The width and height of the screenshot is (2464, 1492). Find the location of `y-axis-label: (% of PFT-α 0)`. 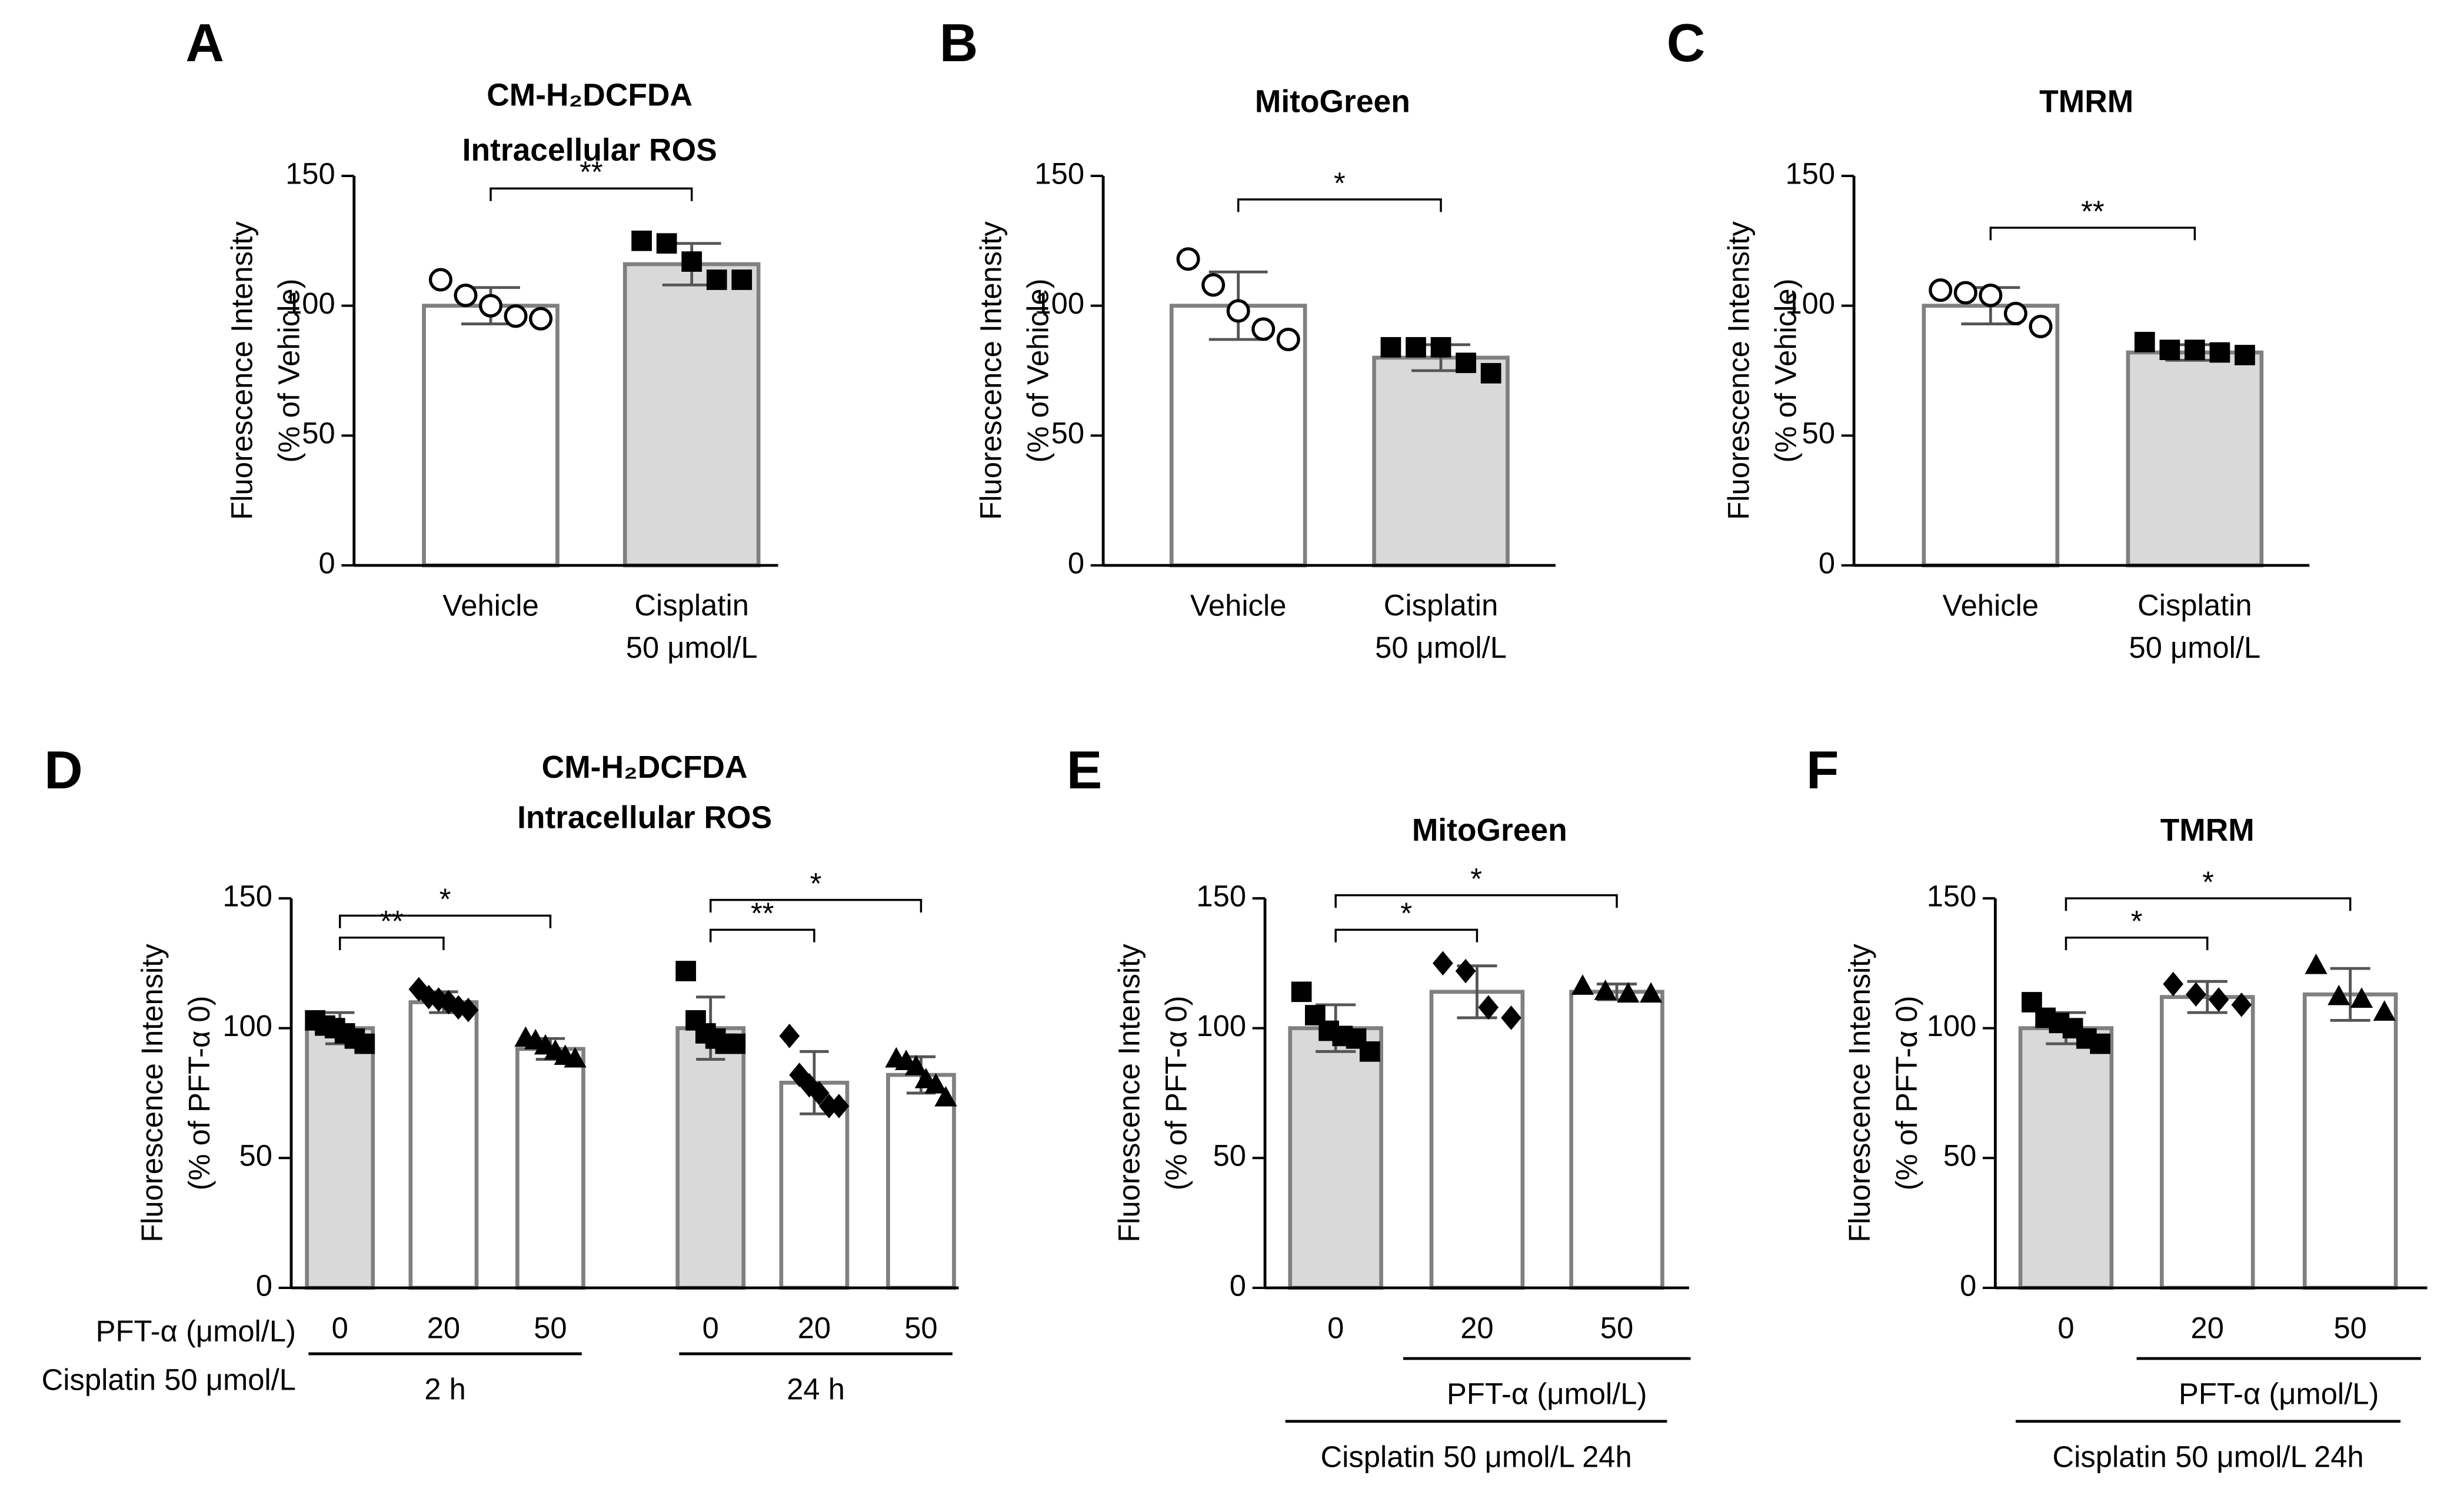

y-axis-label: (% of PFT-α 0) is located at coordinates (1176, 1093).